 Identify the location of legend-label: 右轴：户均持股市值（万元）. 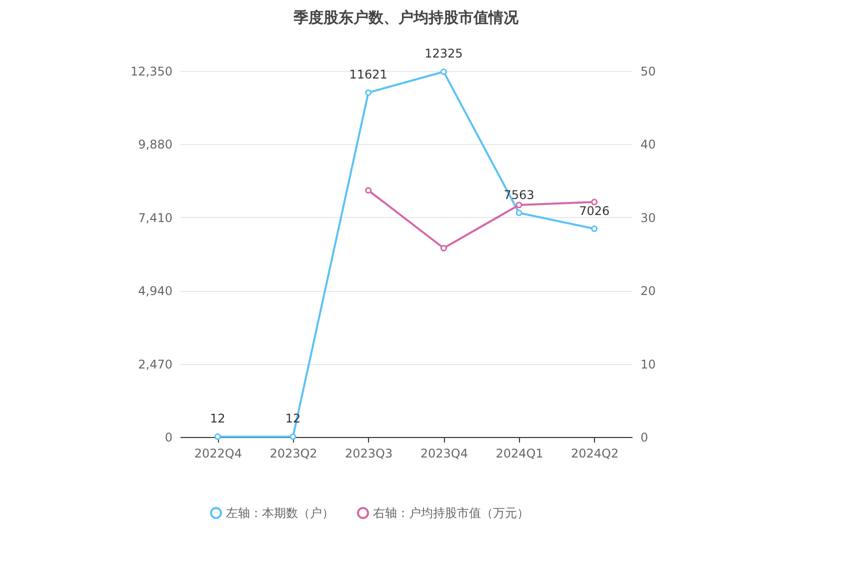
(451, 513).